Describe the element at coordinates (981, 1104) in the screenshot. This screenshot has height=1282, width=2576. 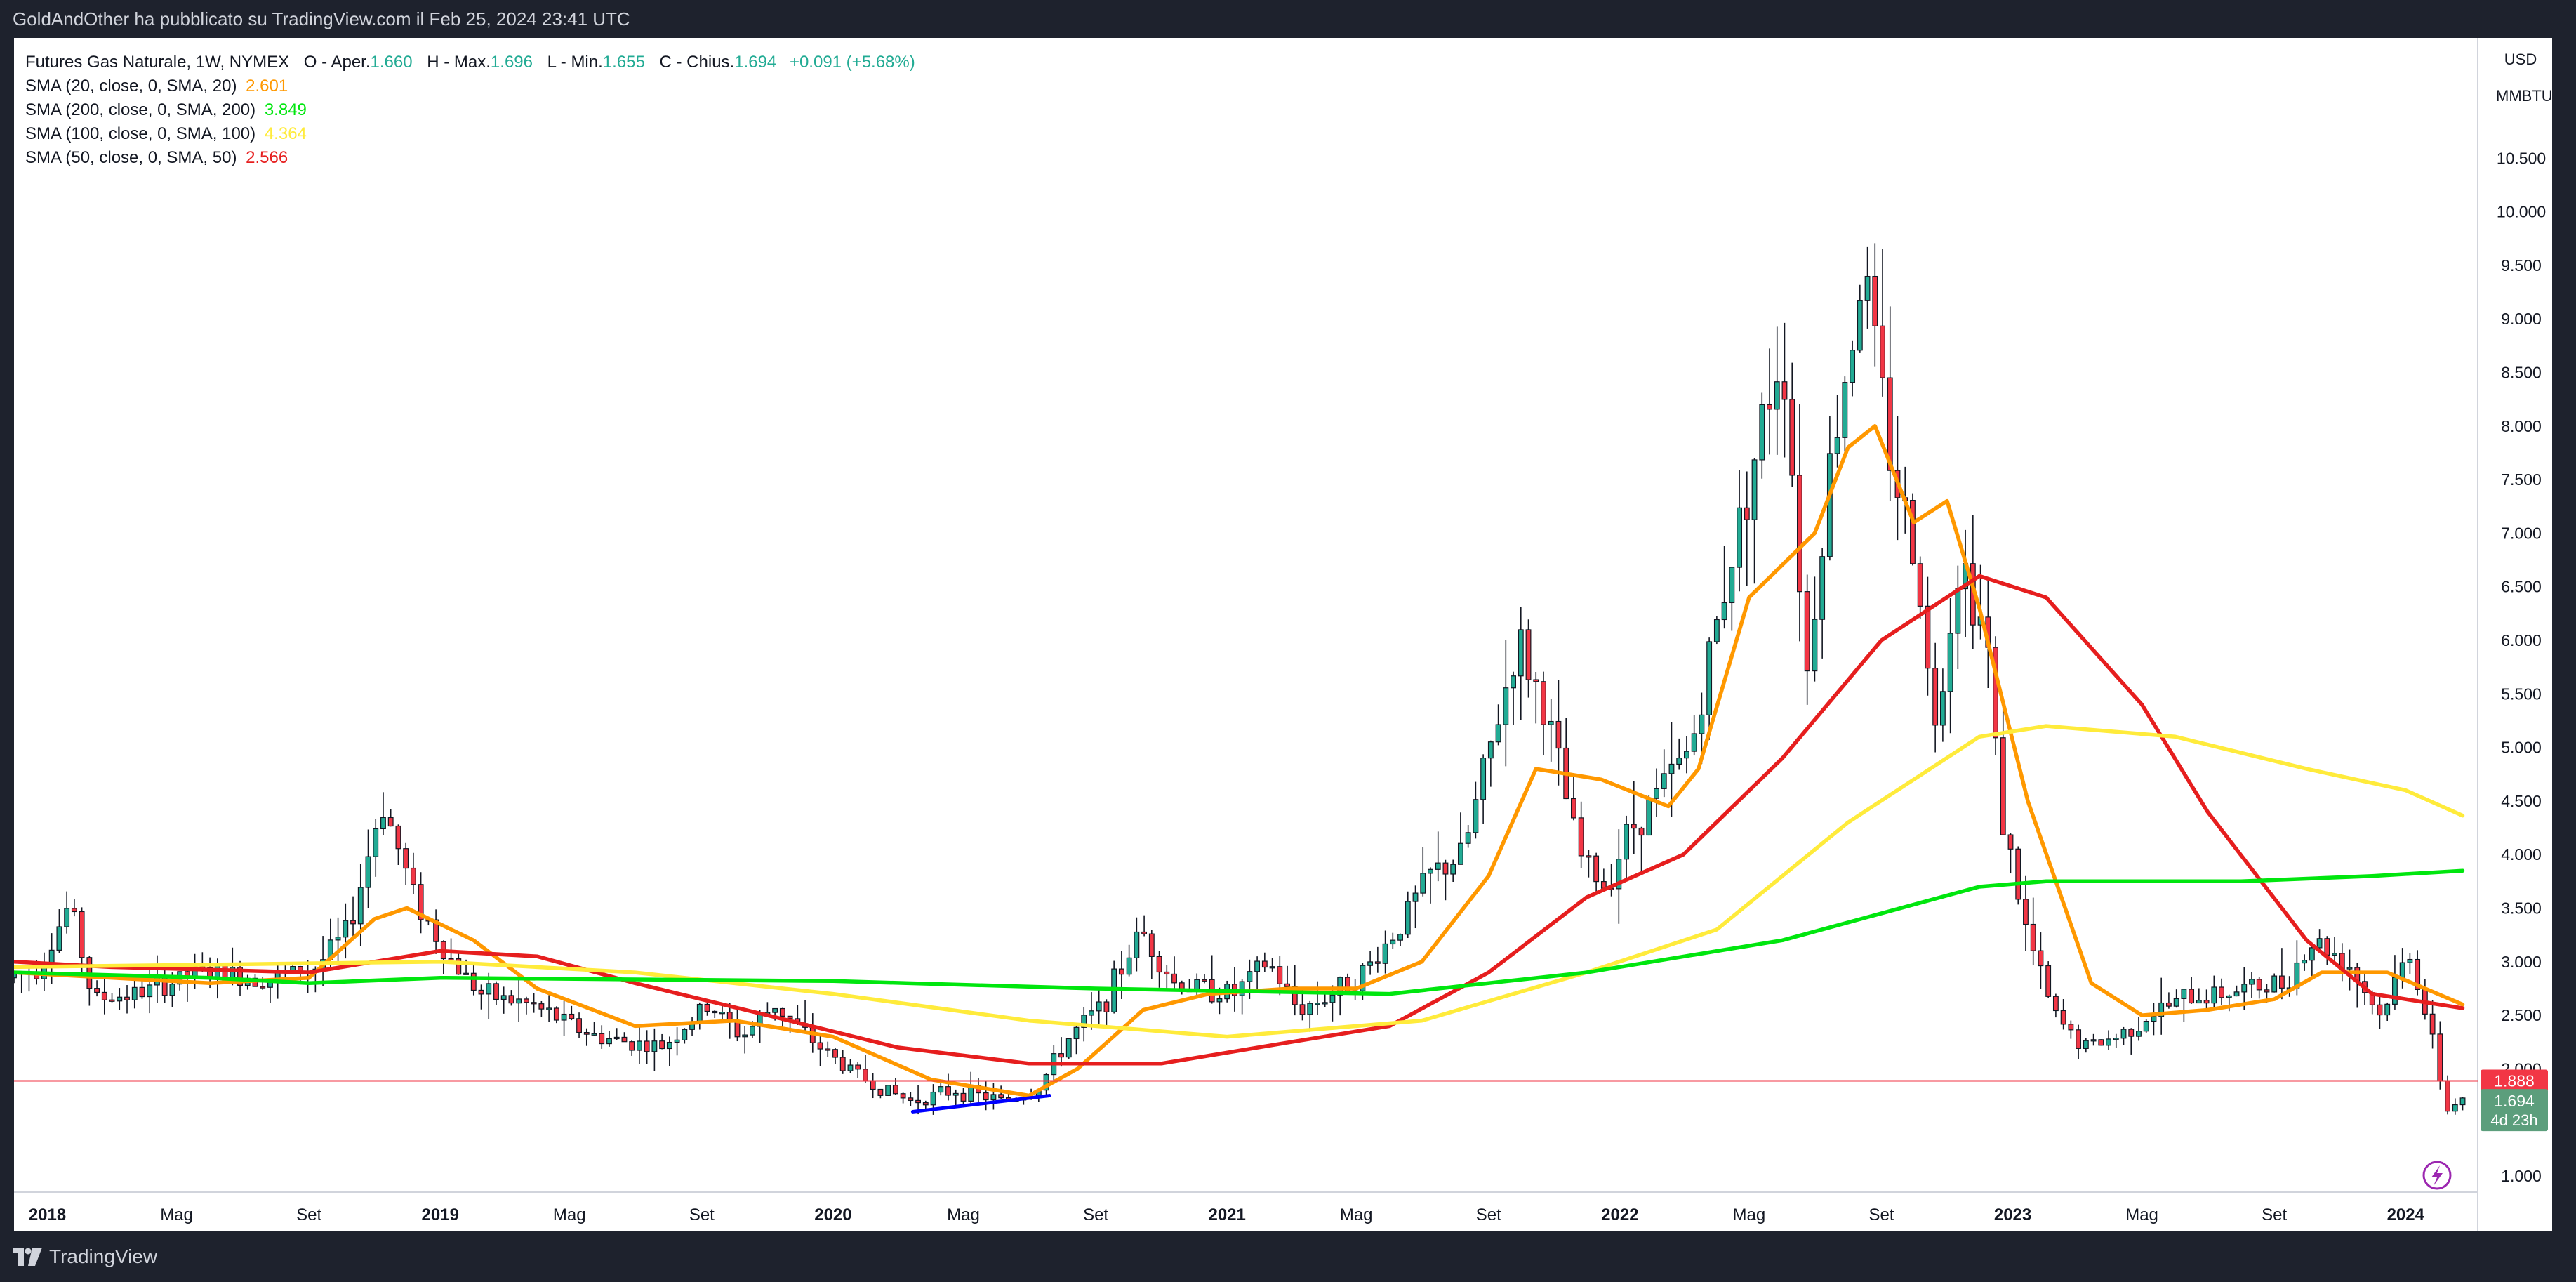
I see `support-trendline` at that location.